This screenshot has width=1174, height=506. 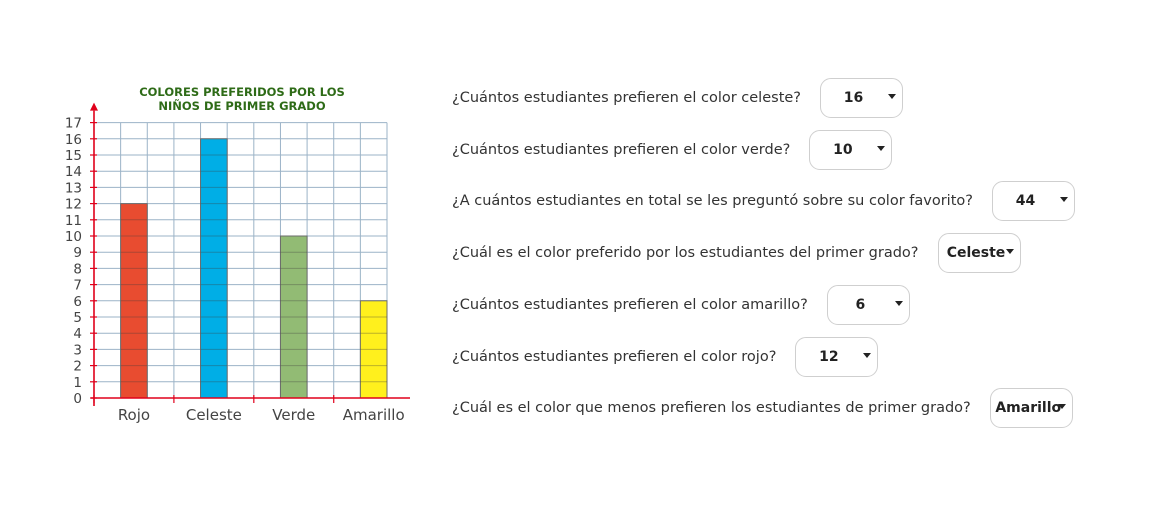 I want to click on bar-verde, so click(x=293, y=317).